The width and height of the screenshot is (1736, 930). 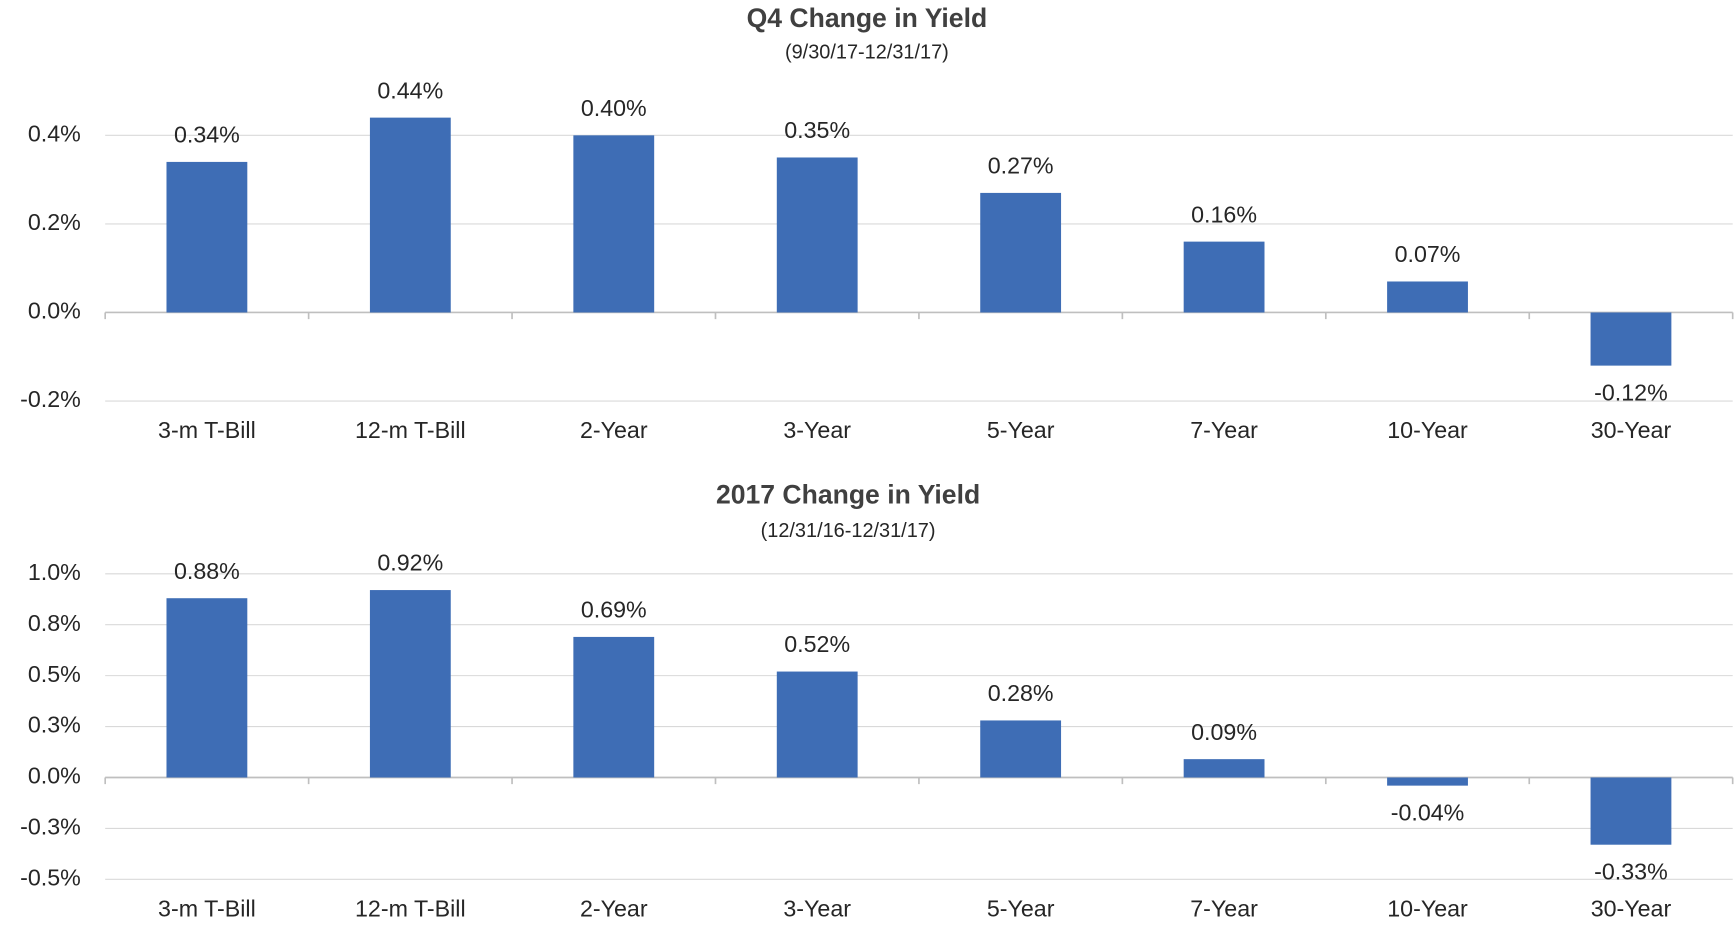 What do you see at coordinates (848, 494) in the screenshot?
I see `chart-title: 2017 Change in Yield` at bounding box center [848, 494].